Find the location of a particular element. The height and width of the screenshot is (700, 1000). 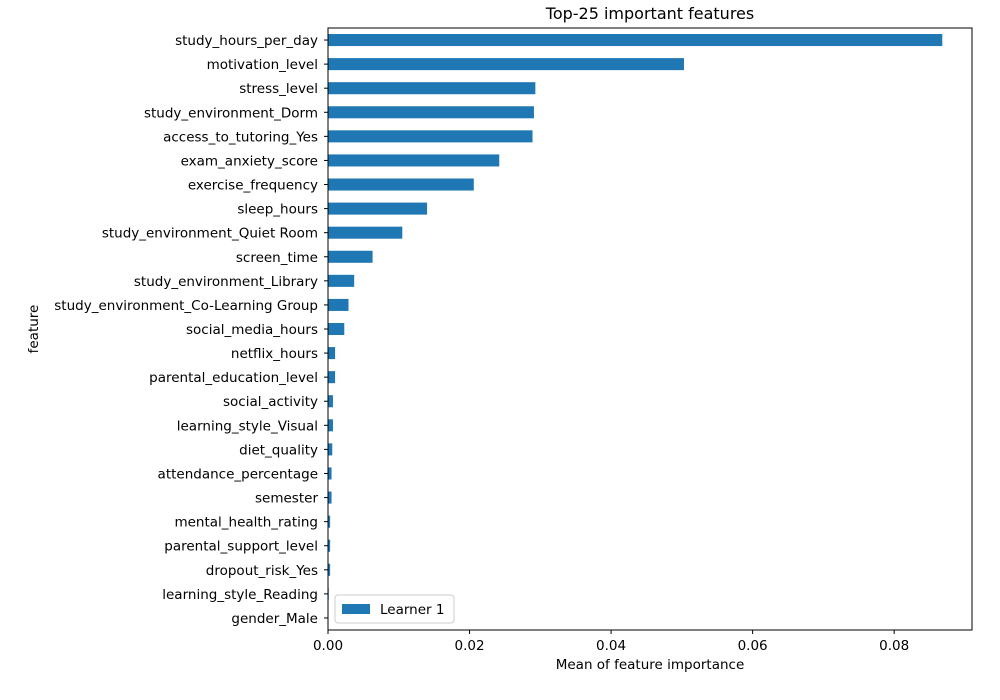

y-tick-label: dropout_risk_Yes is located at coordinates (262, 571).